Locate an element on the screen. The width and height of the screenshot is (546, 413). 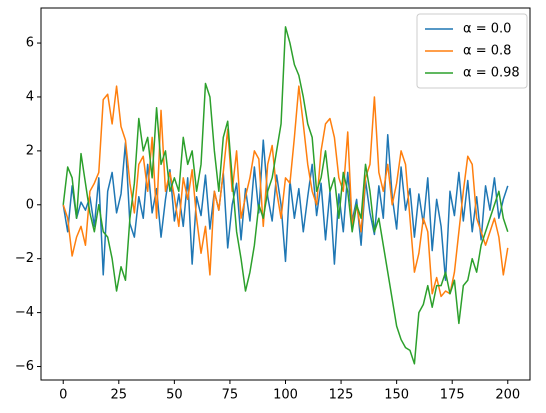
legend-label: α = 0.98 is located at coordinates (491, 73).